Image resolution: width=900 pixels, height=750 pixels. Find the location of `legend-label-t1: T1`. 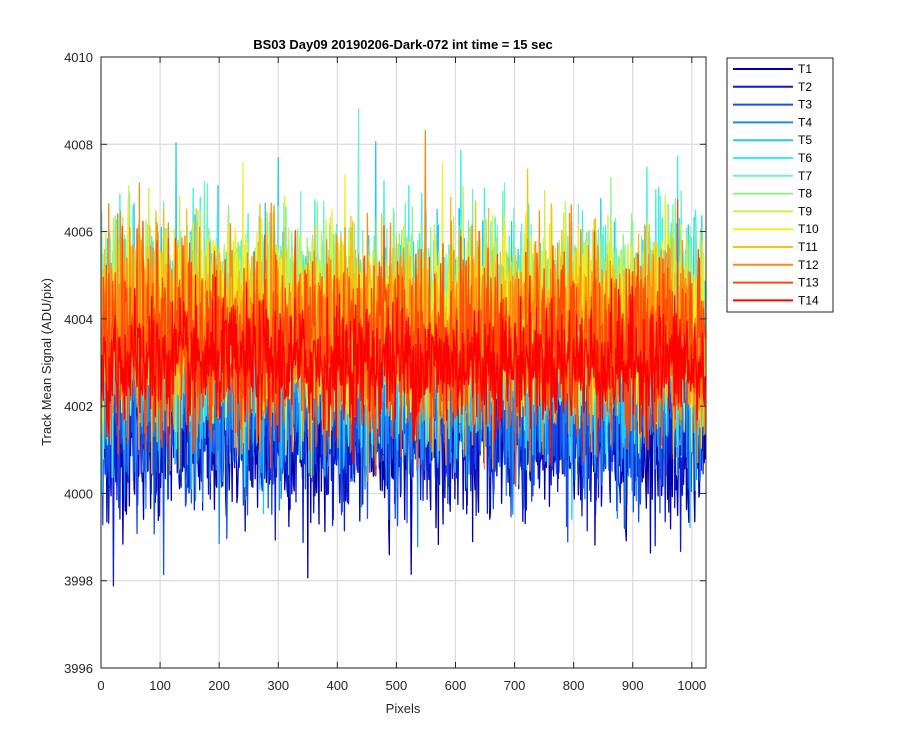

legend-label-t1: T1 is located at coordinates (805, 69).